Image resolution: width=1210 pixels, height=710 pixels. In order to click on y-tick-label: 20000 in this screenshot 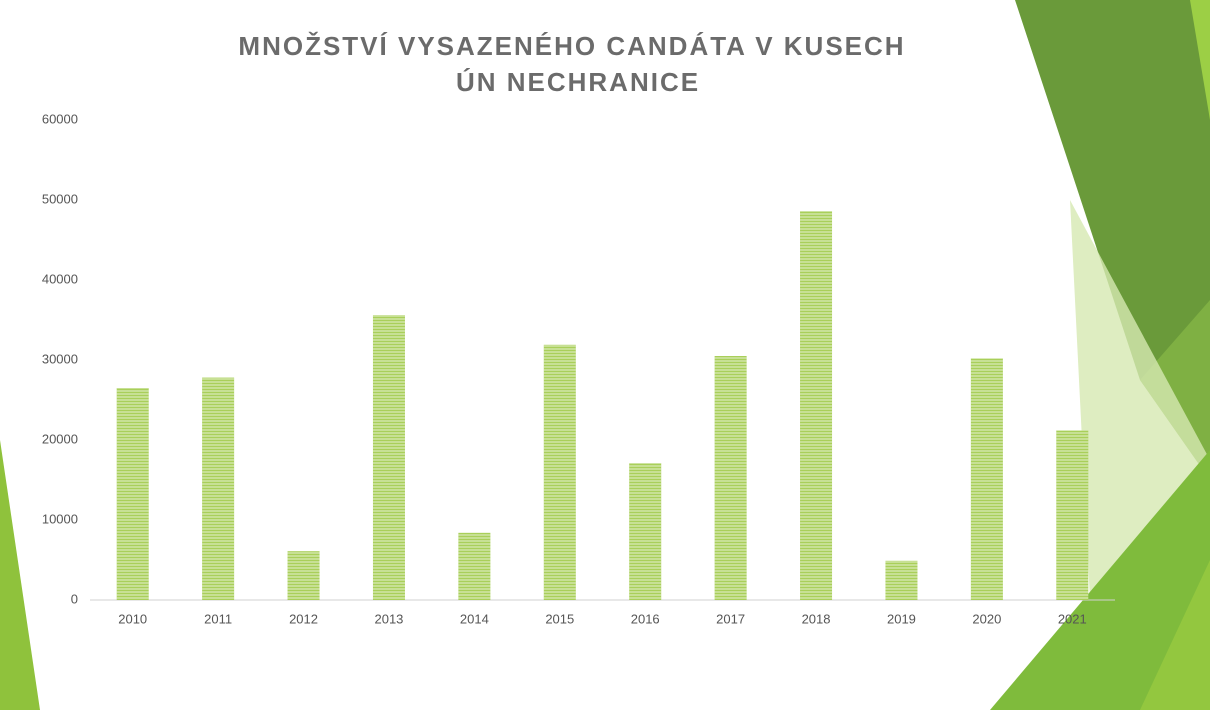, I will do `click(60, 438)`.